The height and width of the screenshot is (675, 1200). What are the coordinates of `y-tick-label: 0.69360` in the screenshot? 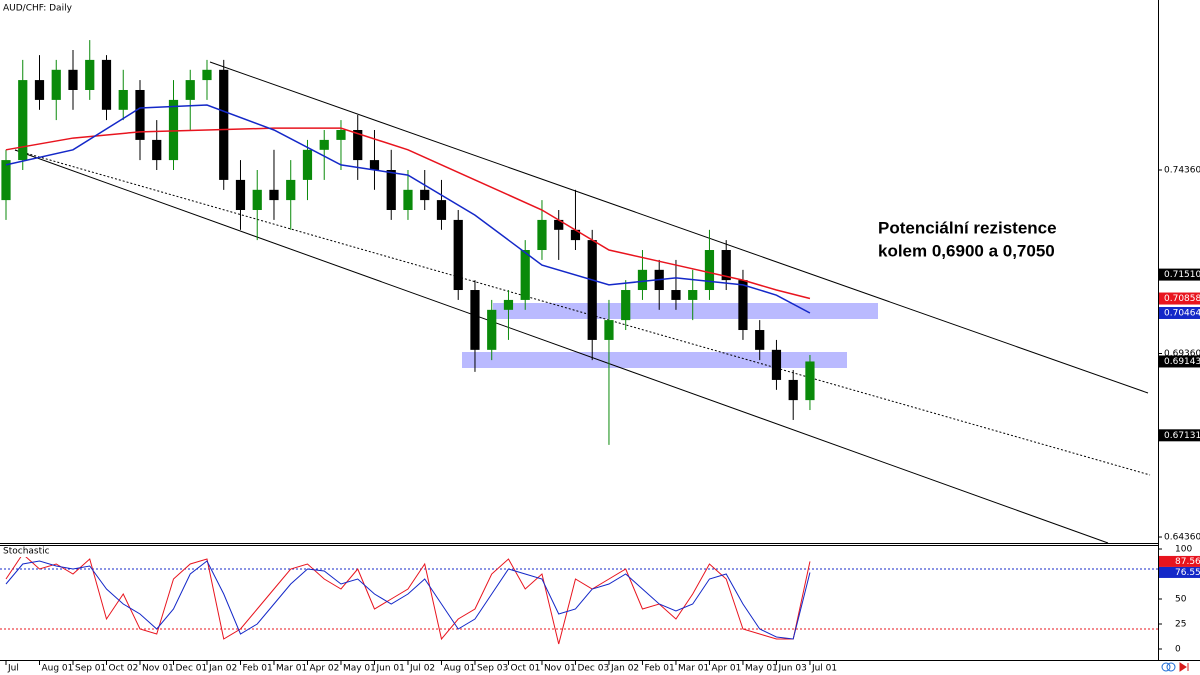 It's located at (1182, 354).